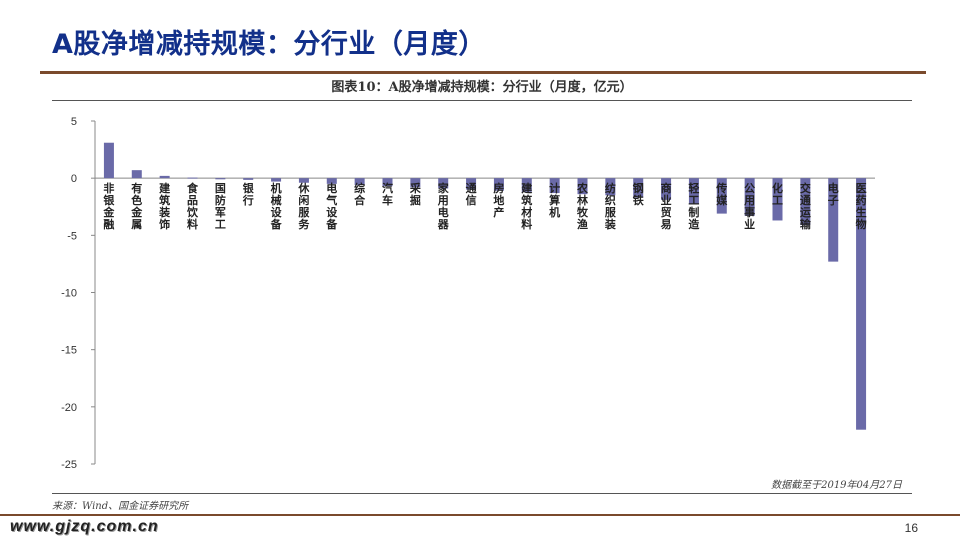 The image size is (960, 540). I want to click on source-rule, so click(482, 493).